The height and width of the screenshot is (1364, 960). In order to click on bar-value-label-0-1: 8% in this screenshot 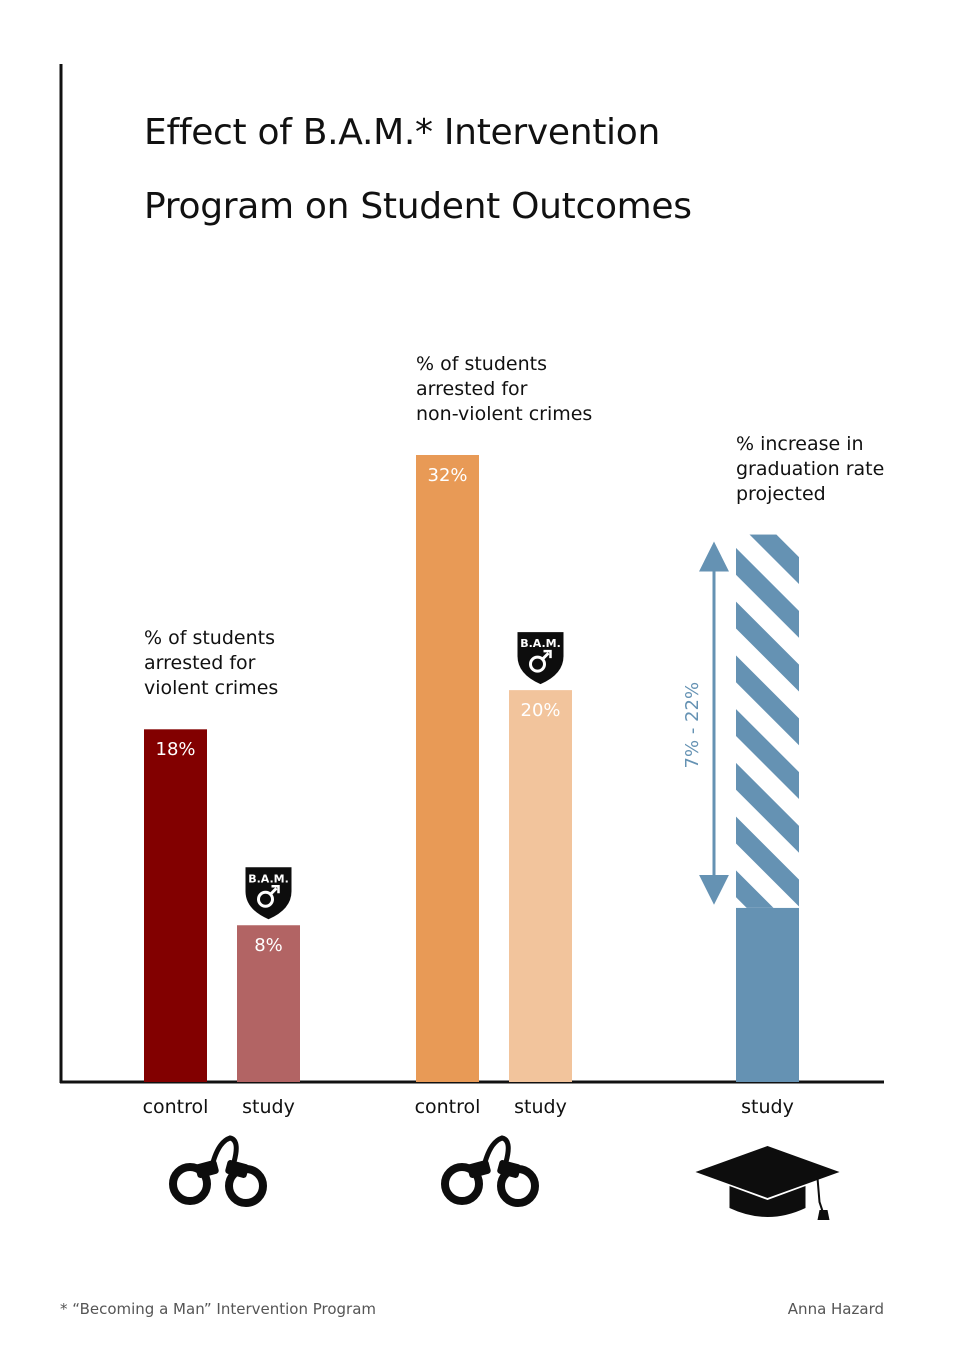, I will do `click(268, 946)`.